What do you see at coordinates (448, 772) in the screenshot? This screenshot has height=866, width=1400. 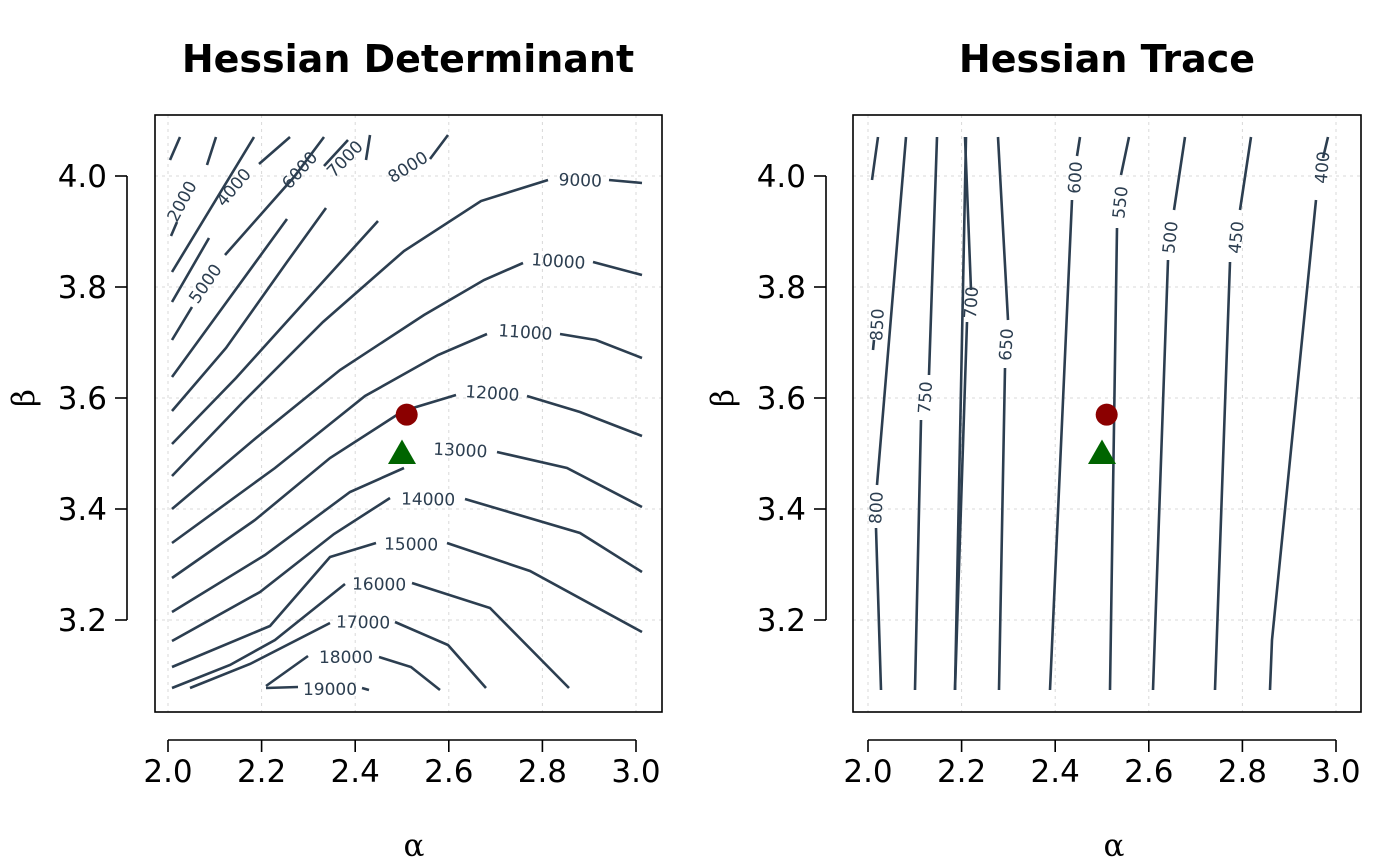 I see `determinant-x-tick-label: 2.6` at bounding box center [448, 772].